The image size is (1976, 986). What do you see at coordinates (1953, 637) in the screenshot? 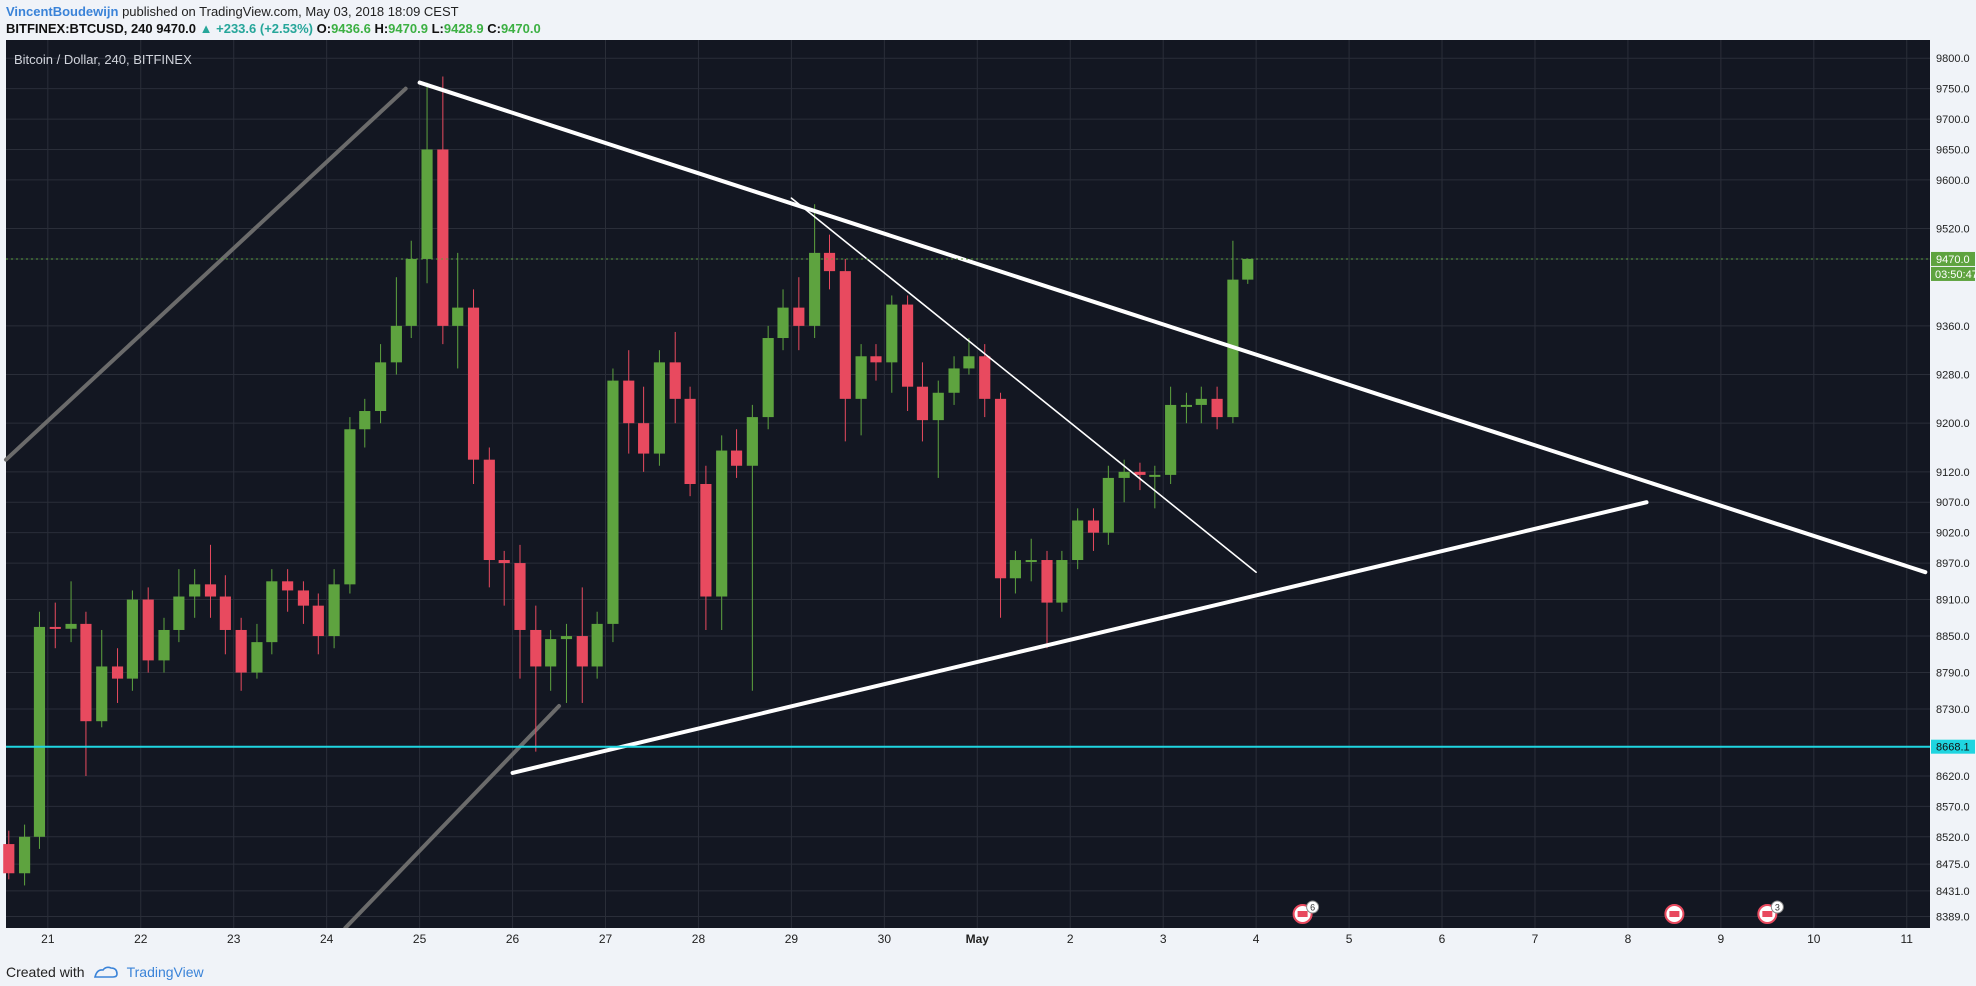
I see `y-tick-label: 8850.0` at bounding box center [1953, 637].